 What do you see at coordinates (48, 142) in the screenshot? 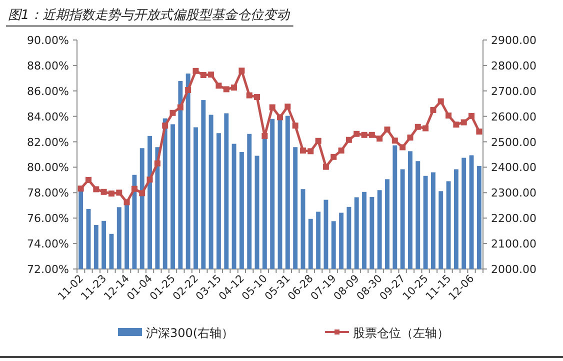
I see `y-tick-label: 82.00%` at bounding box center [48, 142].